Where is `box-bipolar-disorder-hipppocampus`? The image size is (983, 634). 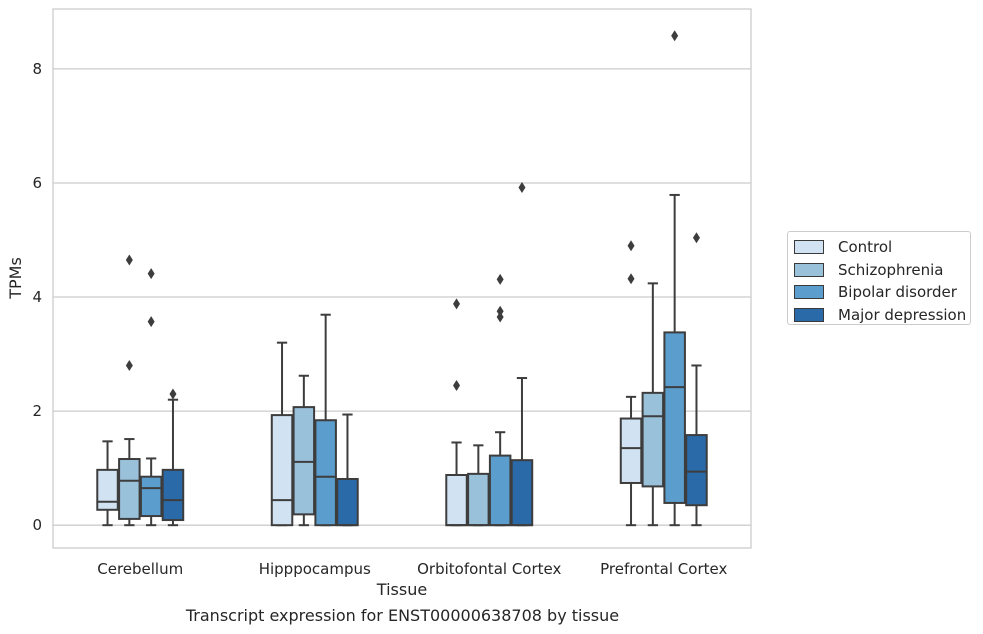
box-bipolar-disorder-hipppocampus is located at coordinates (325, 420).